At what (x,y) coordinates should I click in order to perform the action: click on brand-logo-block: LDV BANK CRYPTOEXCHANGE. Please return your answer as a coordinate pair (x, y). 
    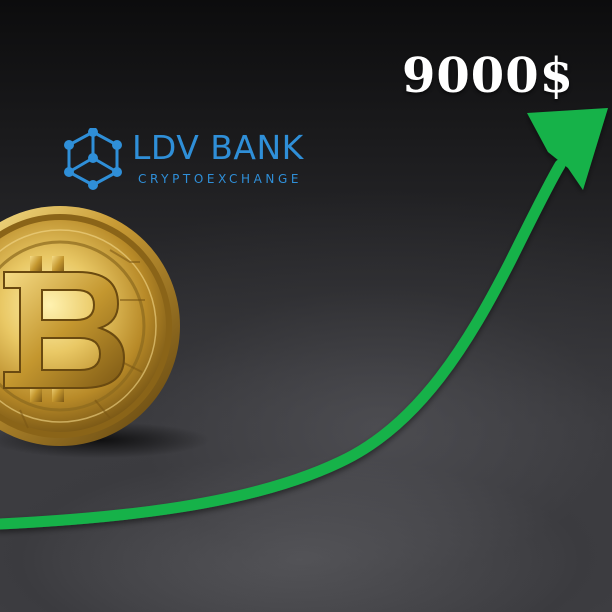
    Looking at the image, I should click on (202, 159).